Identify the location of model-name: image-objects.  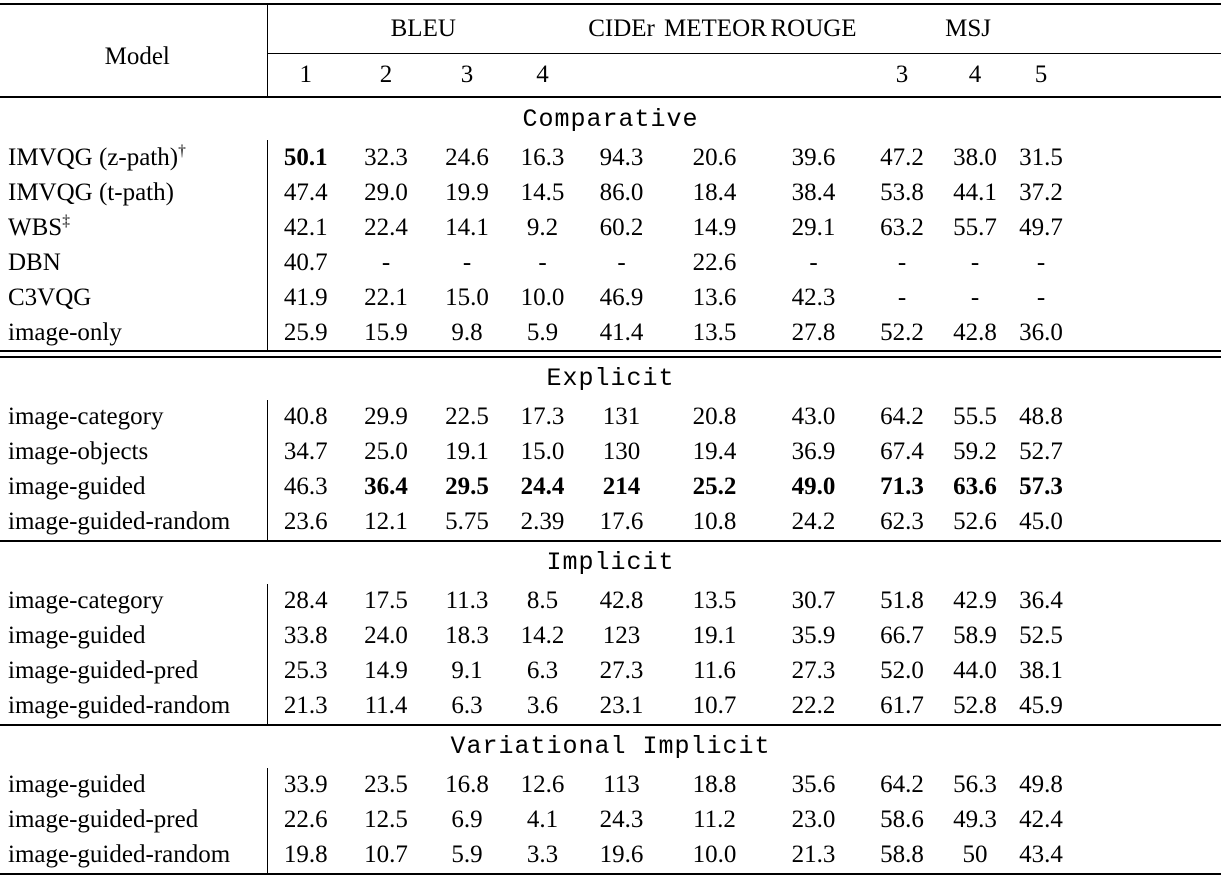
(78, 451).